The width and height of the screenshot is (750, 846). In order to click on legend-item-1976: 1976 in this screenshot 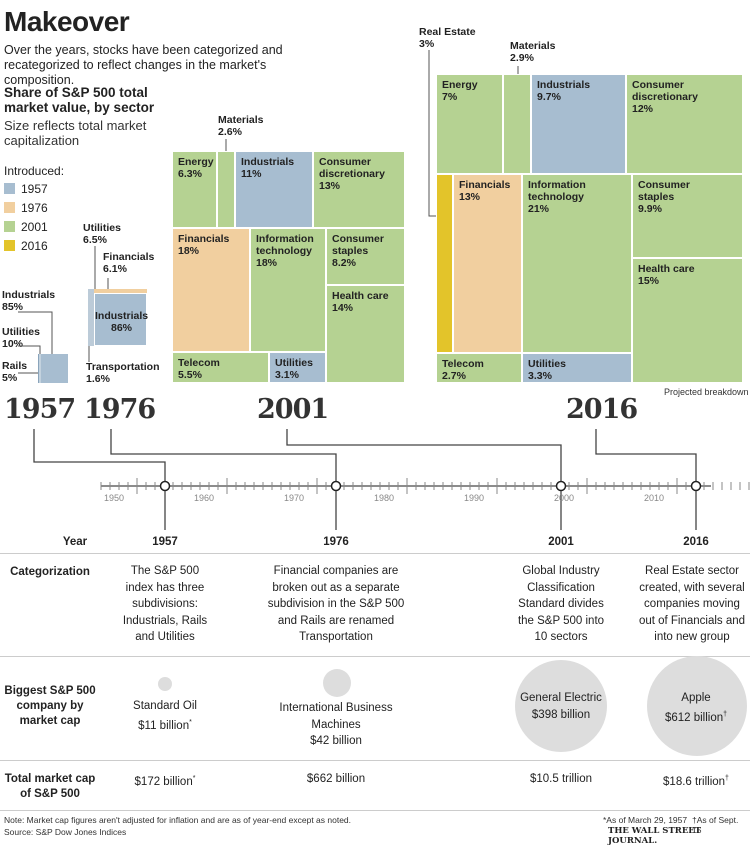, I will do `click(26, 208)`.